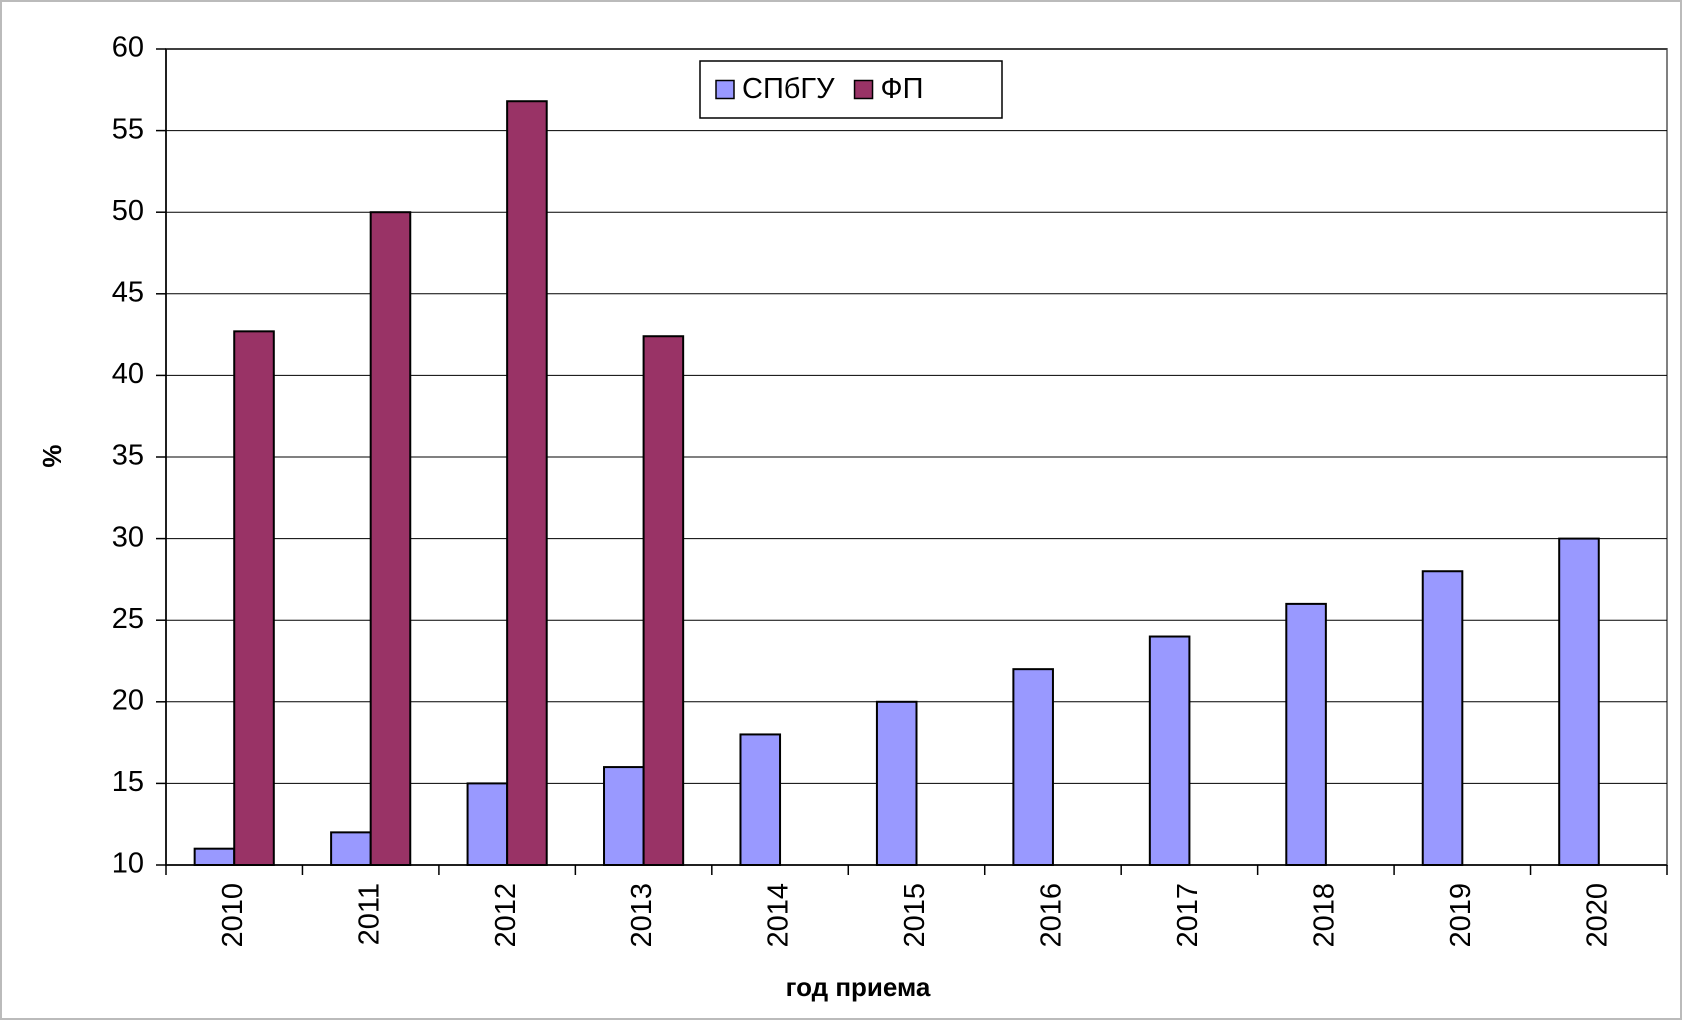  I want to click on y-tick-label: 45, so click(128, 292).